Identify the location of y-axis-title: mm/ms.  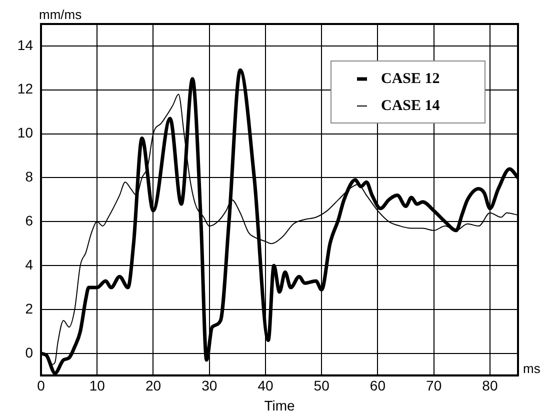
(60, 14).